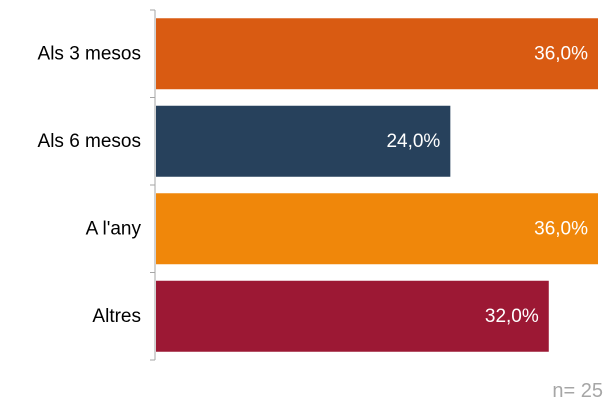  What do you see at coordinates (413, 141) in the screenshot?
I see `data-label: 24,0%` at bounding box center [413, 141].